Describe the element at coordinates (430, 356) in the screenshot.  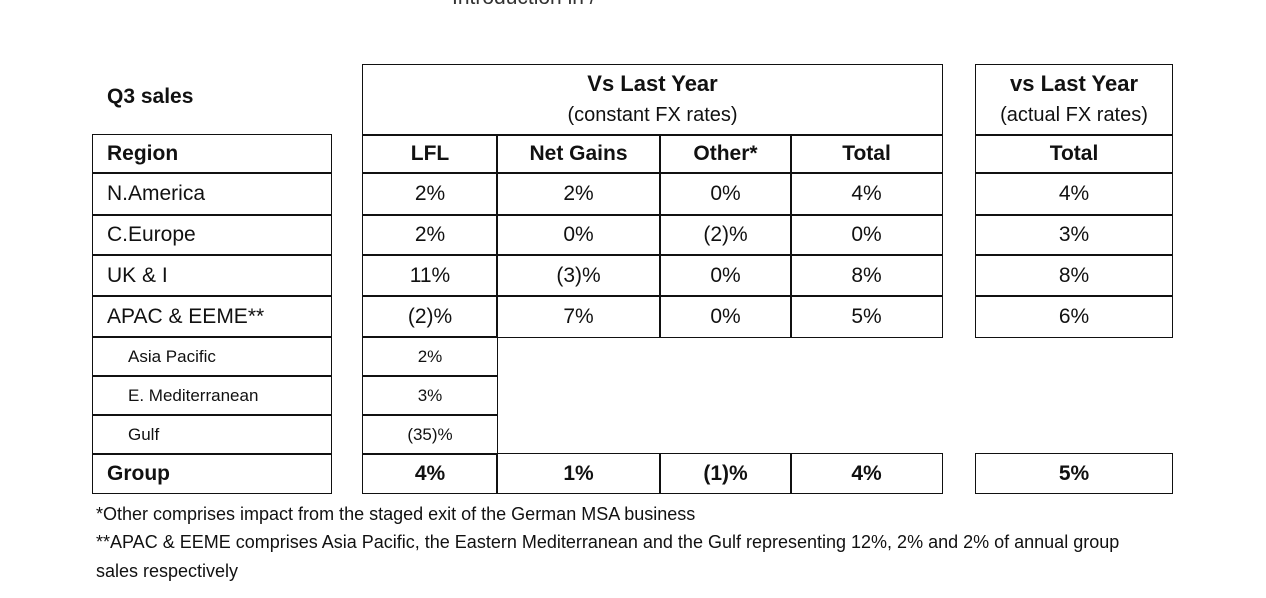
I see `subrow-lfl: 2%` at that location.